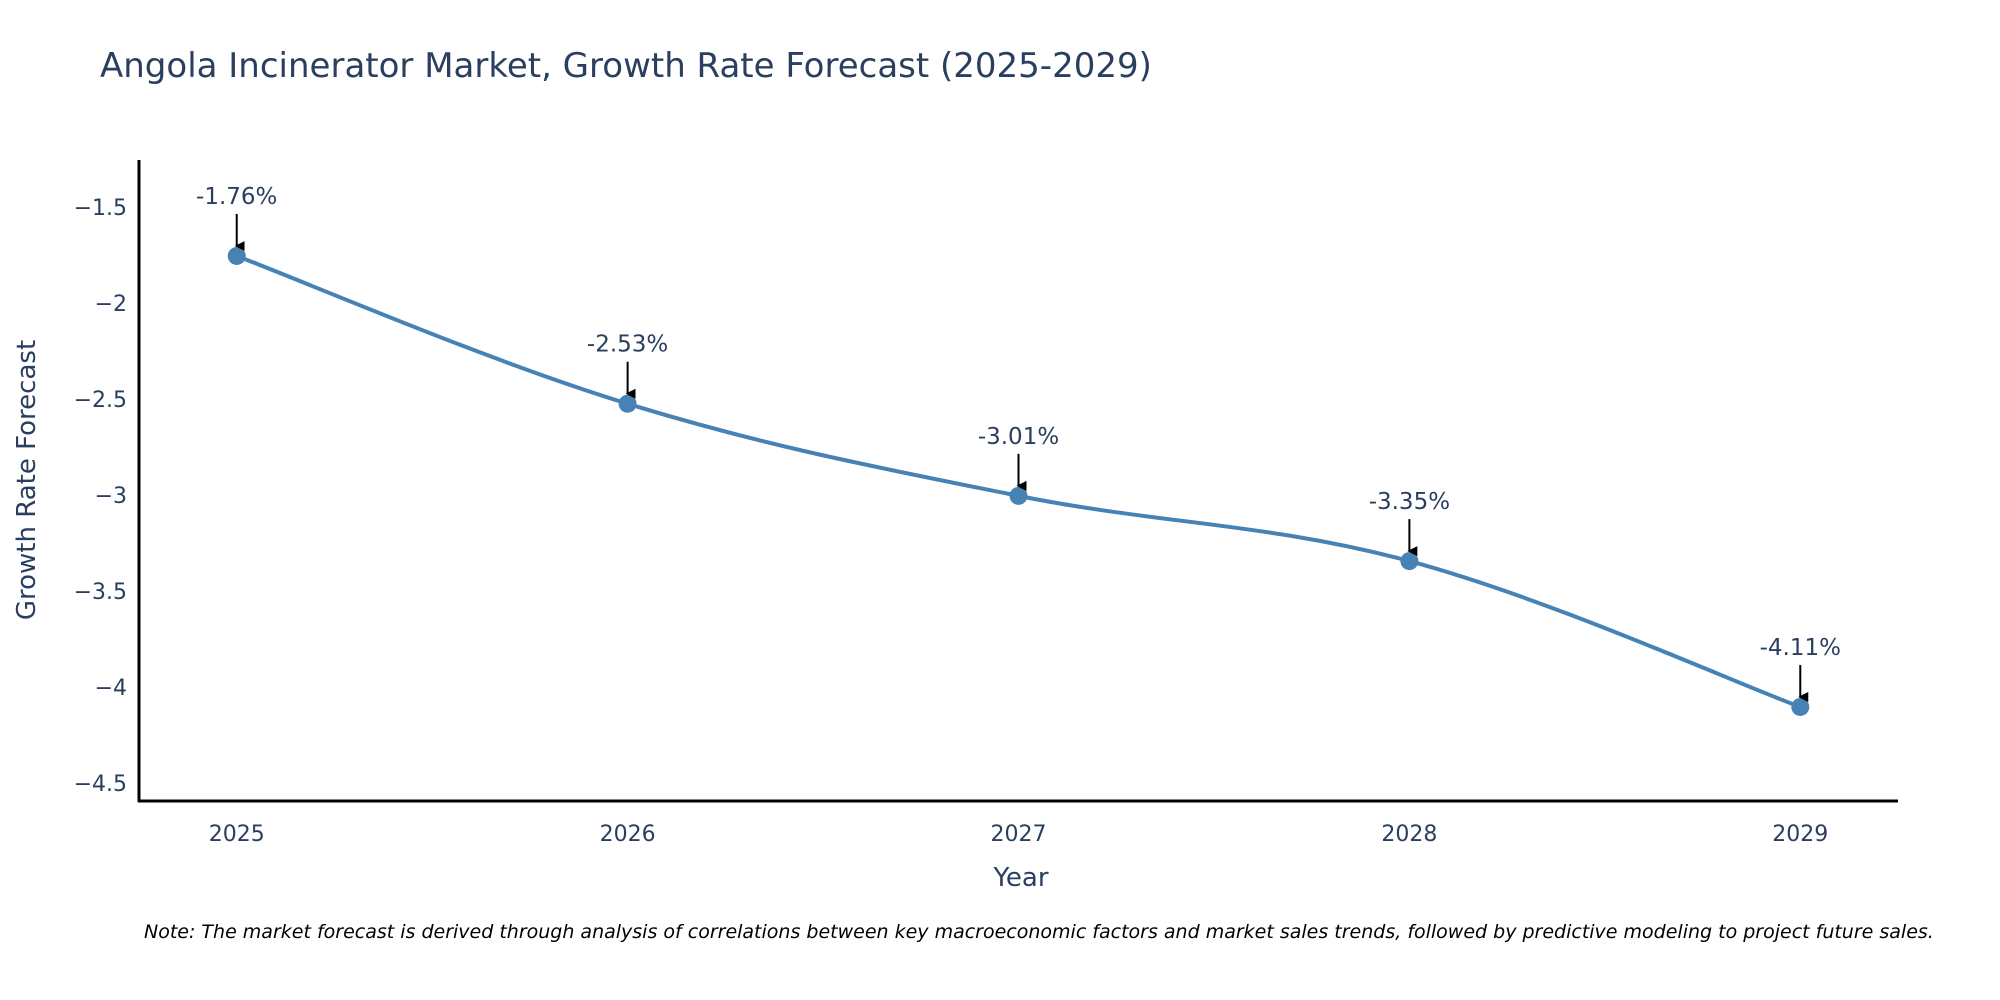 The image size is (2000, 1000). Describe the element at coordinates (111, 496) in the screenshot. I see `y-tick-label: −3` at that location.